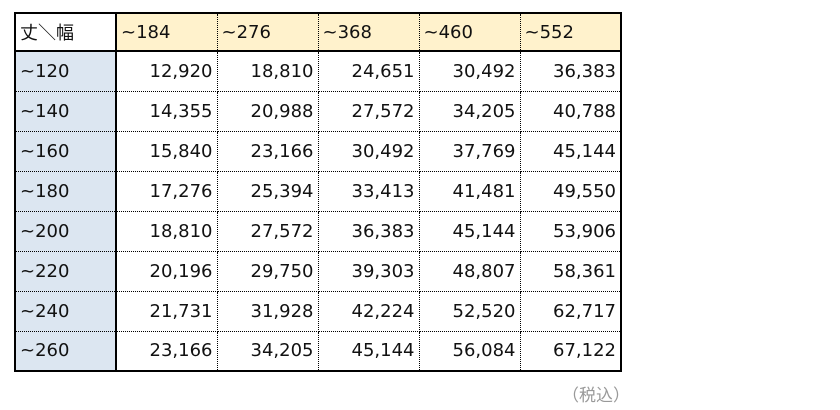 Image resolution: width=840 pixels, height=410 pixels. I want to click on corner-cell: 丈＼幅, so click(65, 32).